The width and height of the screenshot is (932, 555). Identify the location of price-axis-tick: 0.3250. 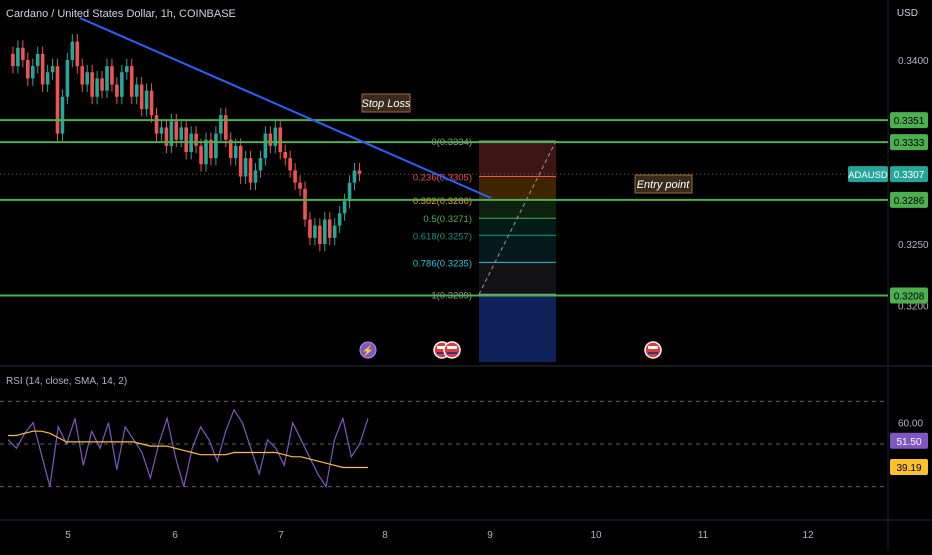
(913, 245).